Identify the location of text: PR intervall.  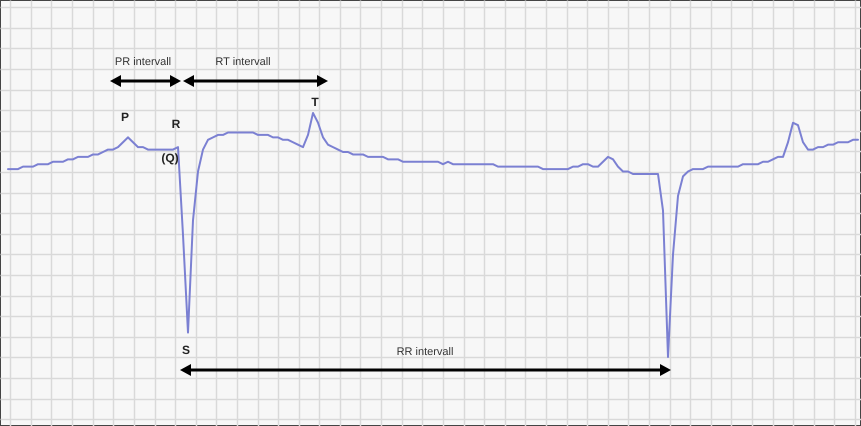
(143, 62).